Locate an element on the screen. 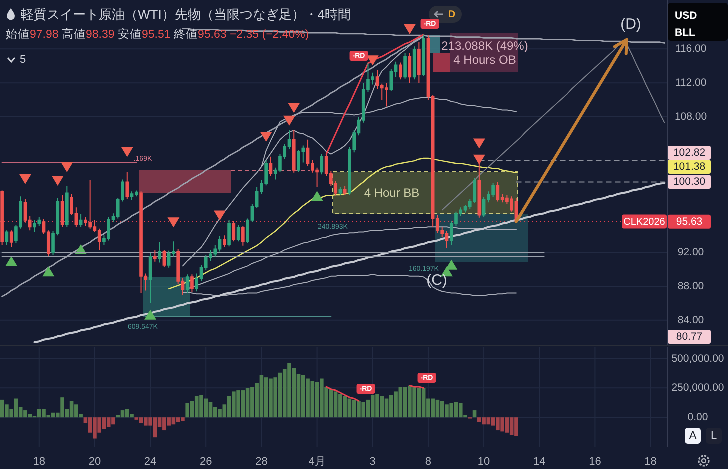 Image resolution: width=728 pixels, height=469 pixels. y-tick-label: 116.00 is located at coordinates (691, 49).